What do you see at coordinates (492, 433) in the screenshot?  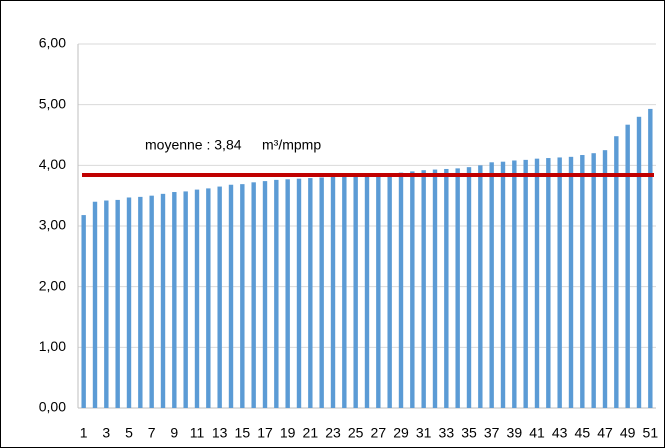 I see `x-tick-label: 37` at bounding box center [492, 433].